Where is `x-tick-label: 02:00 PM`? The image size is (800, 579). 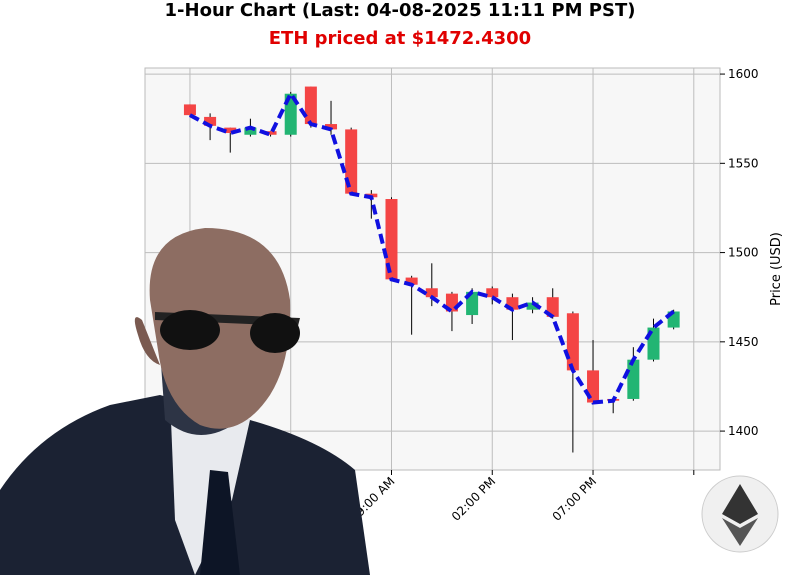 x-tick-label: 02:00 PM is located at coordinates (473, 498).